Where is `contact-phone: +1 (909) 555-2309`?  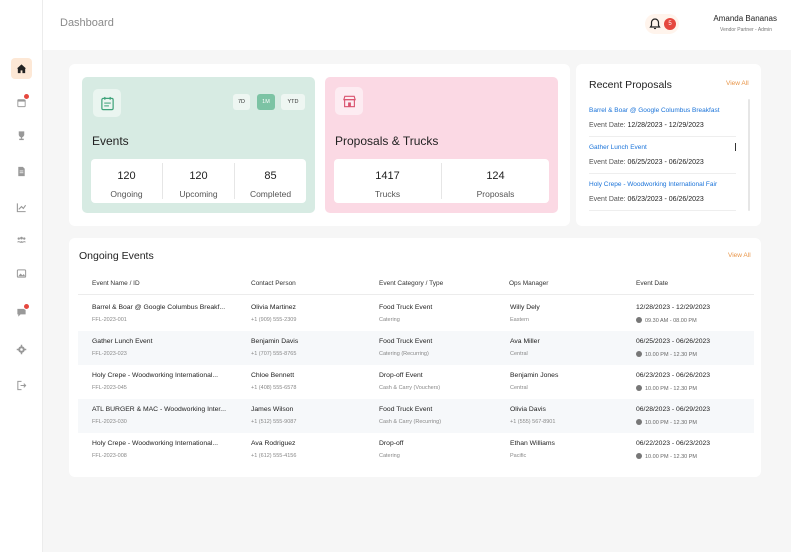 contact-phone: +1 (909) 555-2309 is located at coordinates (274, 320).